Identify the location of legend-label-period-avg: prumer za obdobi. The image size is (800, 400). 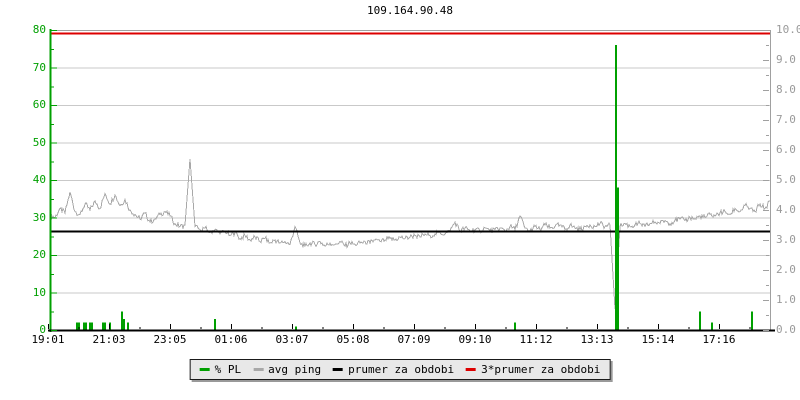
(401, 369).